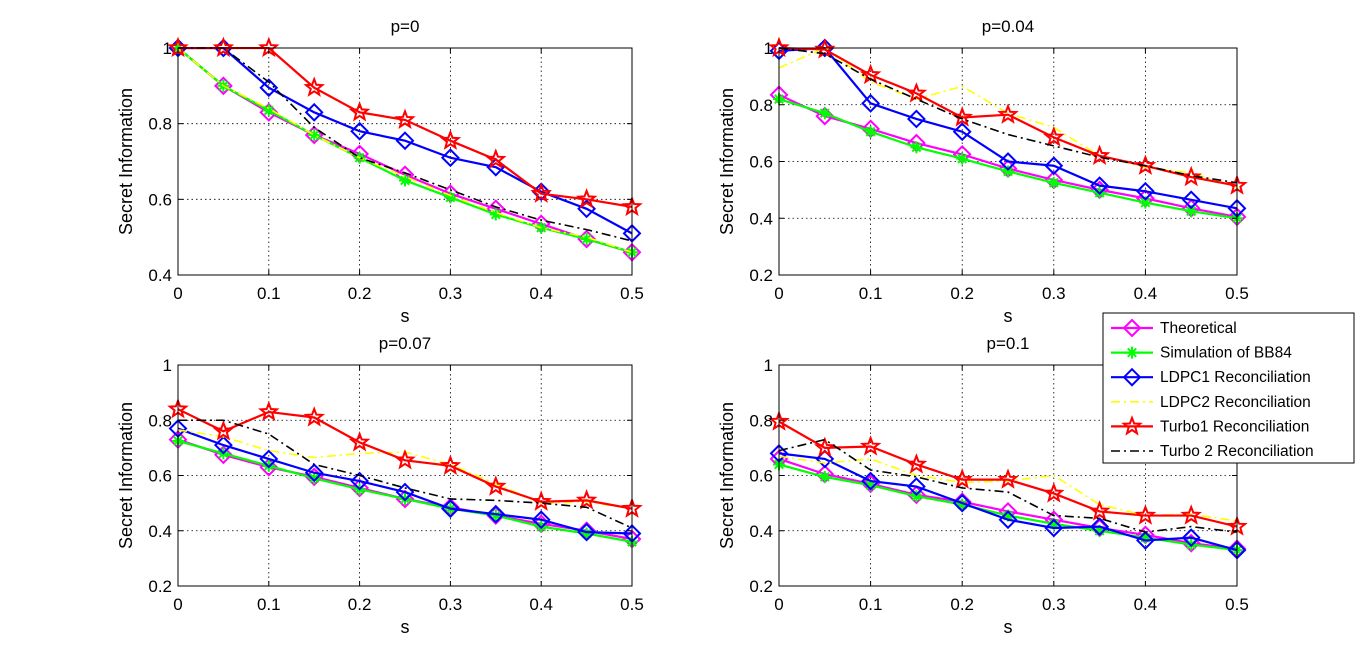 This screenshot has width=1366, height=658. I want to click on series-ldpc1-reconciliation, so click(405, 481).